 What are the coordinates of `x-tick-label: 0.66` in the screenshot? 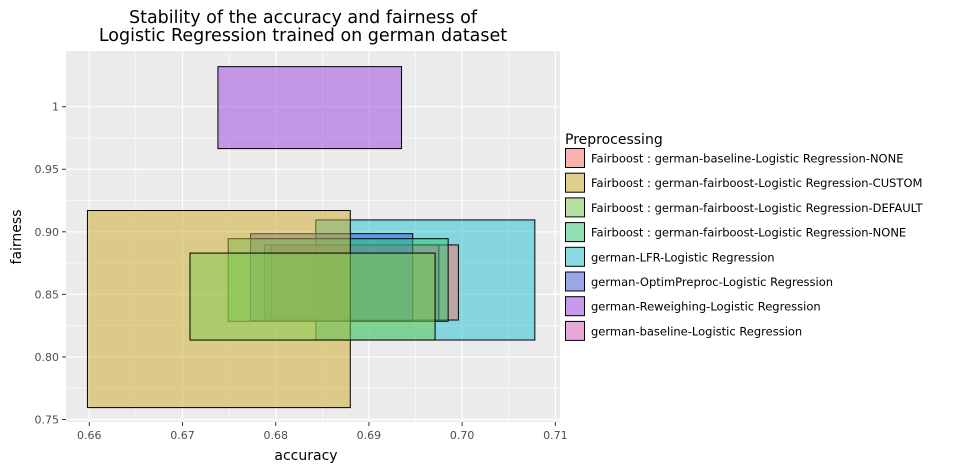 It's located at (89, 435).